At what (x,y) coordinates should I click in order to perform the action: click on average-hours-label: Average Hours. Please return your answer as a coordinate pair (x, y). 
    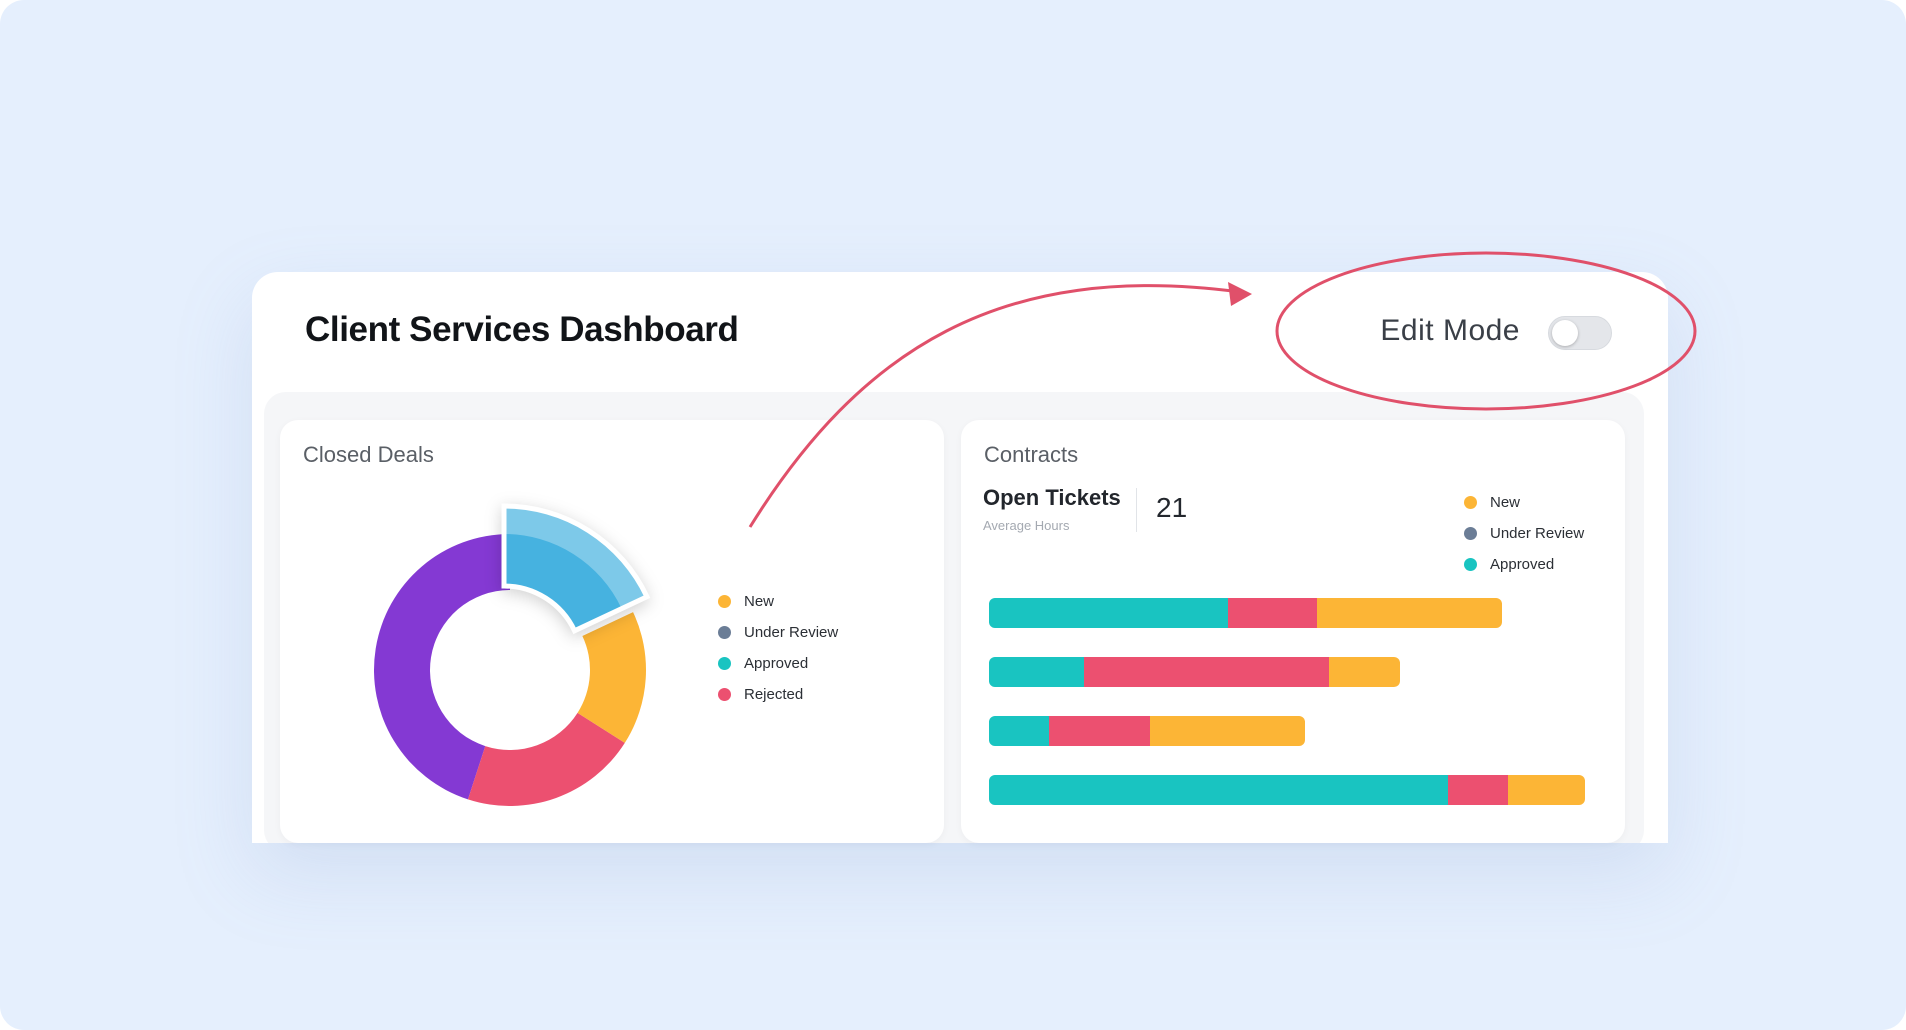
    Looking at the image, I should click on (1026, 525).